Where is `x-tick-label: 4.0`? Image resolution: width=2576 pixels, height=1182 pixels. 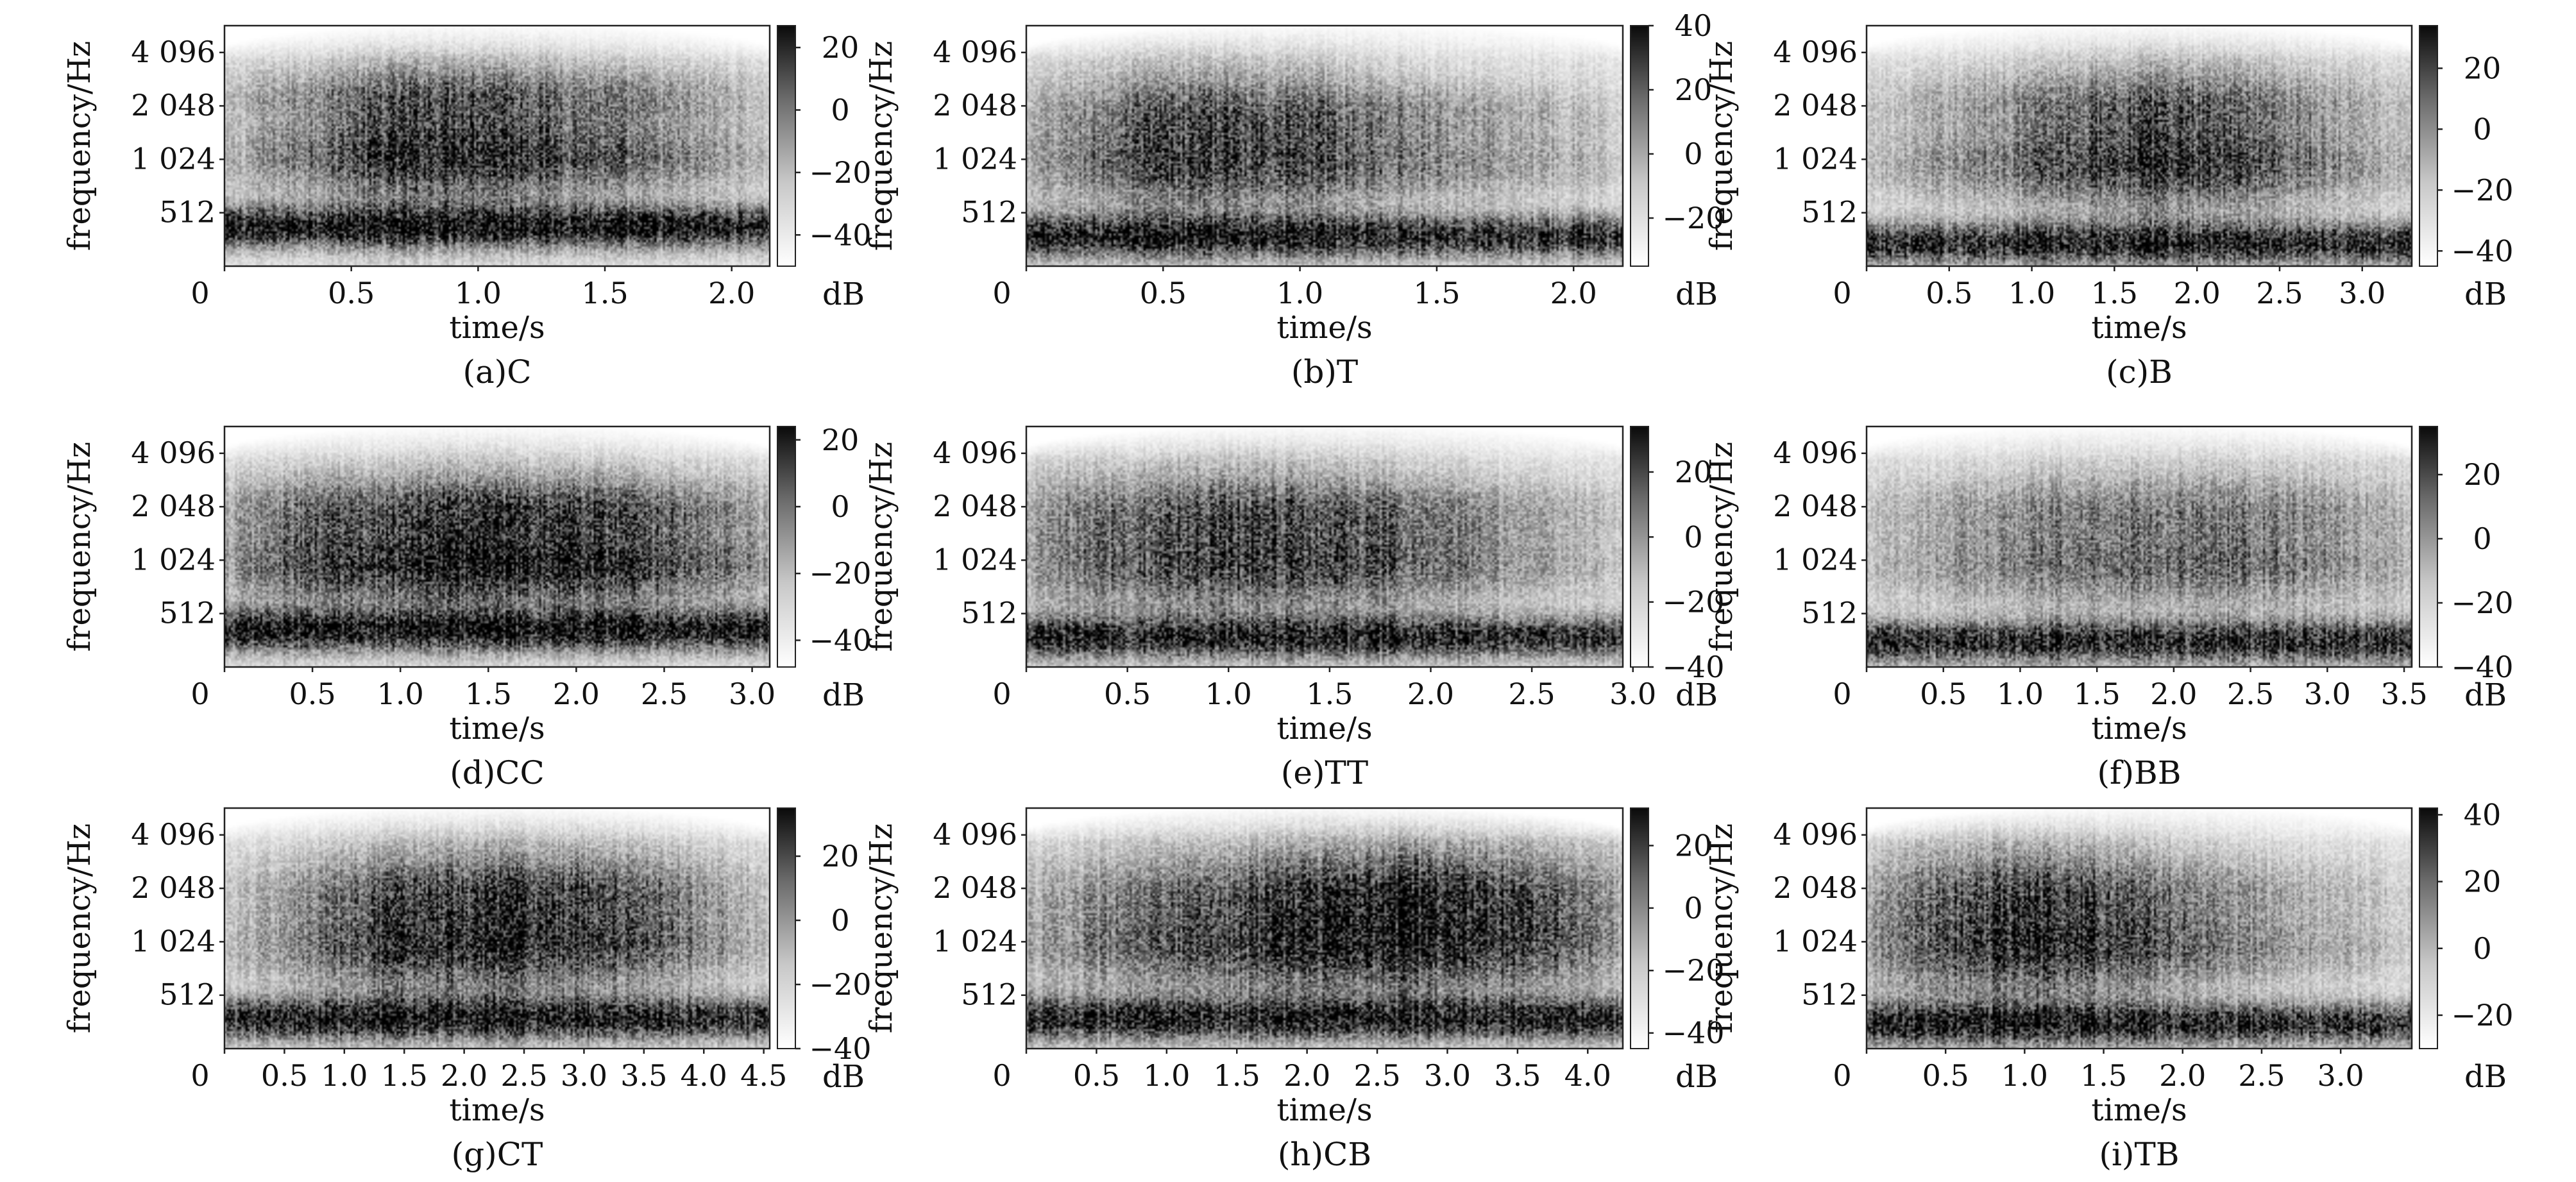 x-tick-label: 4.0 is located at coordinates (704, 1075).